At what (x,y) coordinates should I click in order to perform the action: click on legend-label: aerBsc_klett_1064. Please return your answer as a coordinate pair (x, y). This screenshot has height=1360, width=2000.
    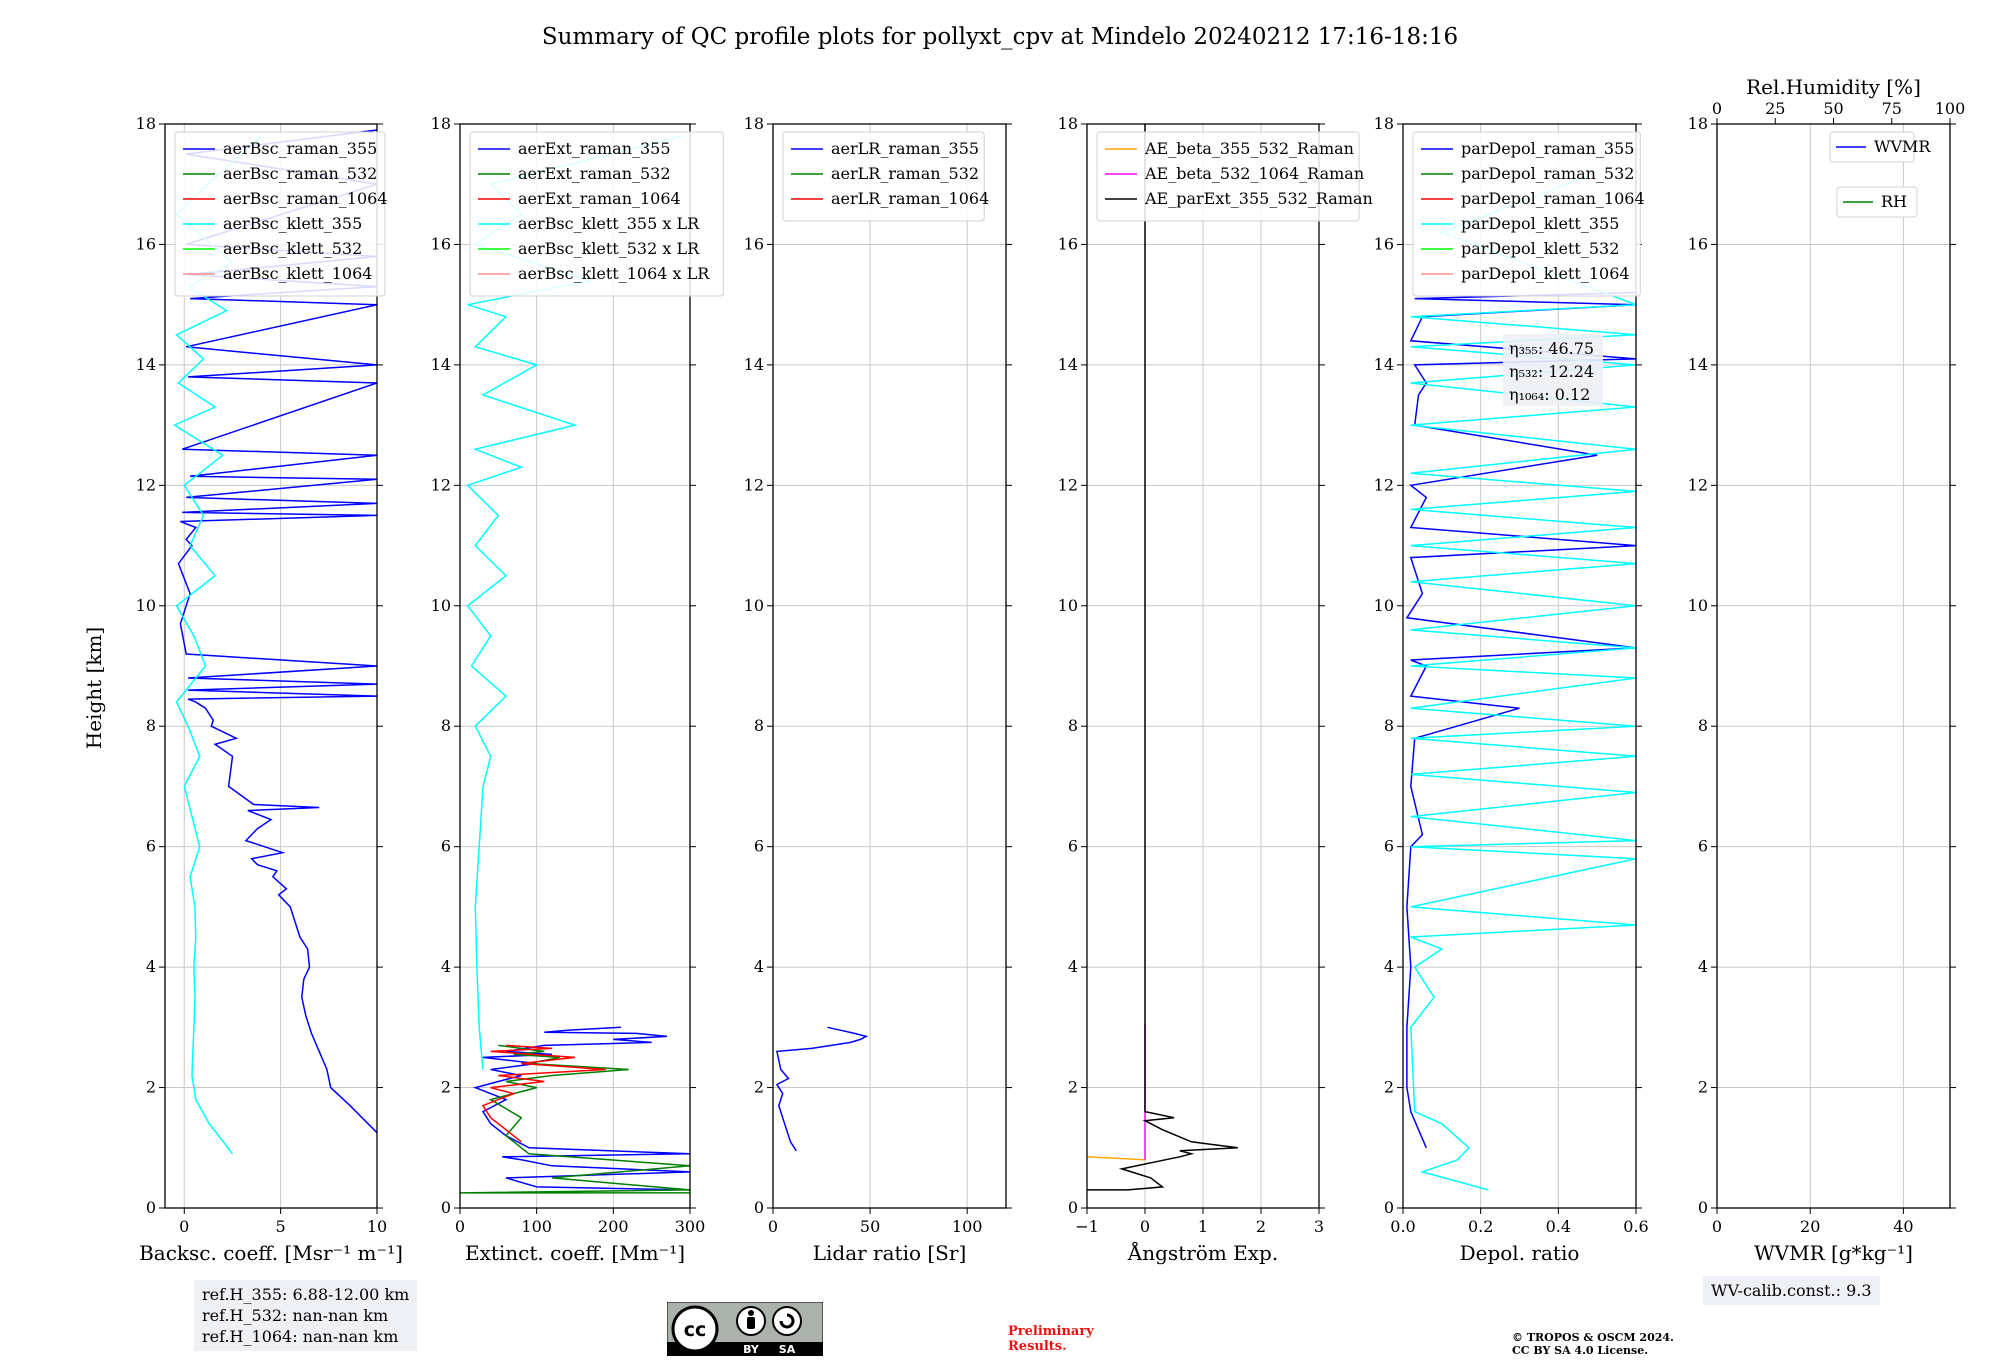
    Looking at the image, I should click on (297, 273).